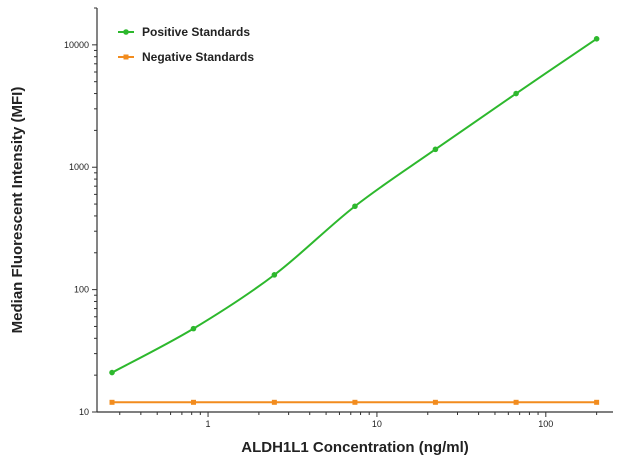  I want to click on legend: Positive Standards Negative Standards, so click(186, 44).